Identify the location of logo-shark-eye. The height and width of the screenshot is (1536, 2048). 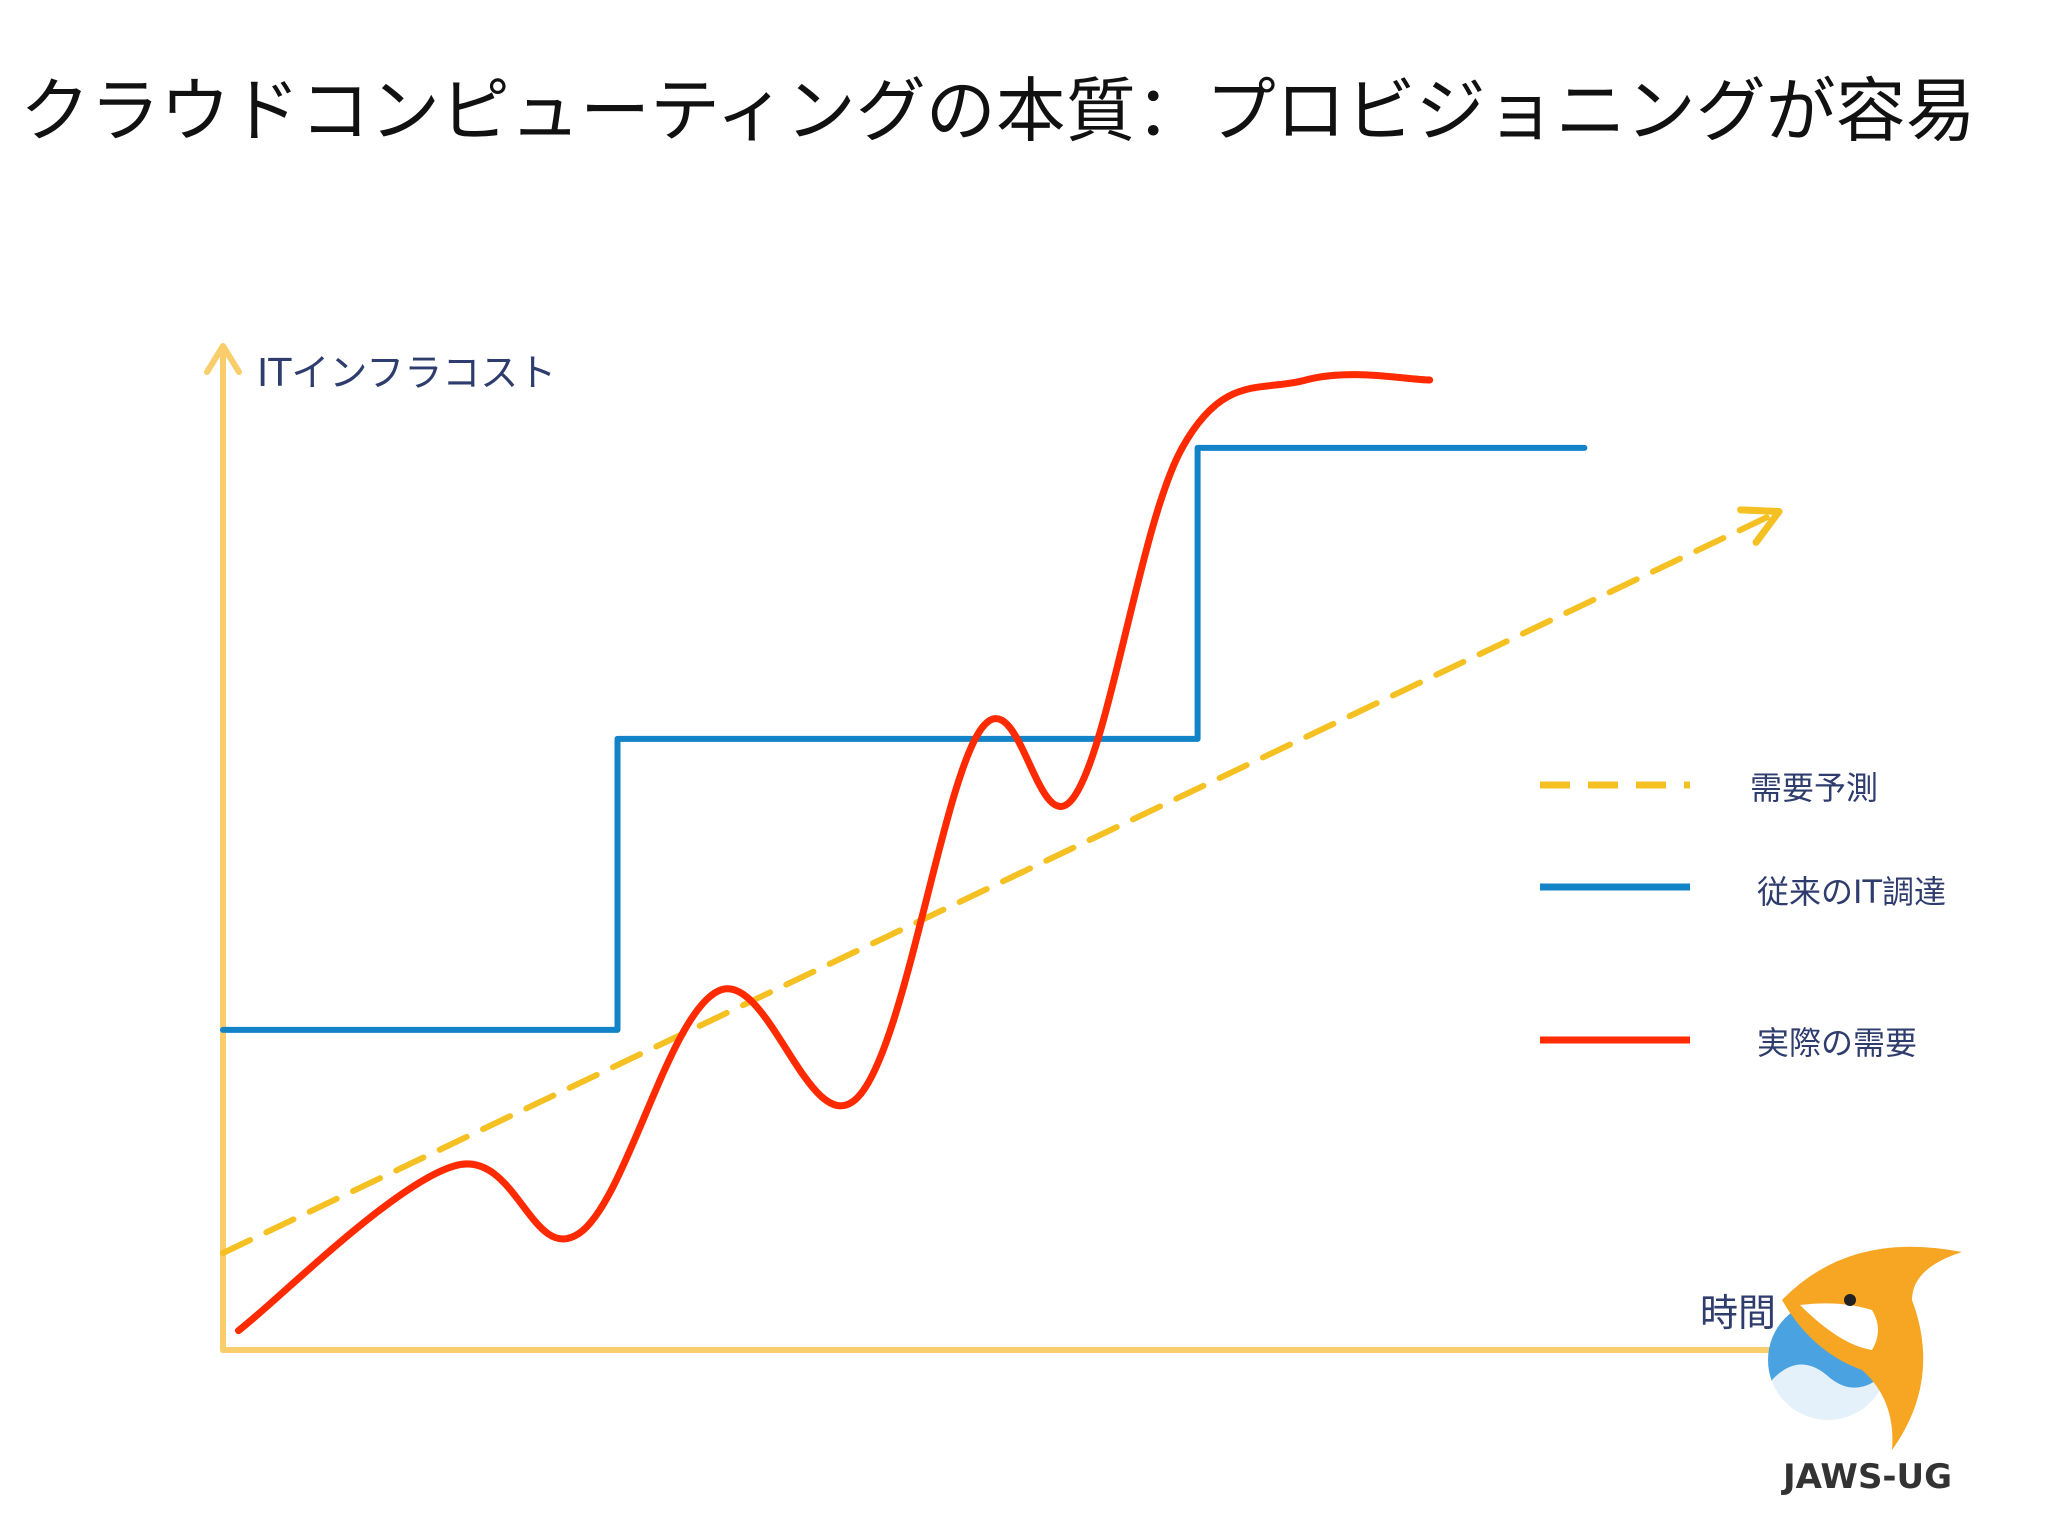
(1850, 1300).